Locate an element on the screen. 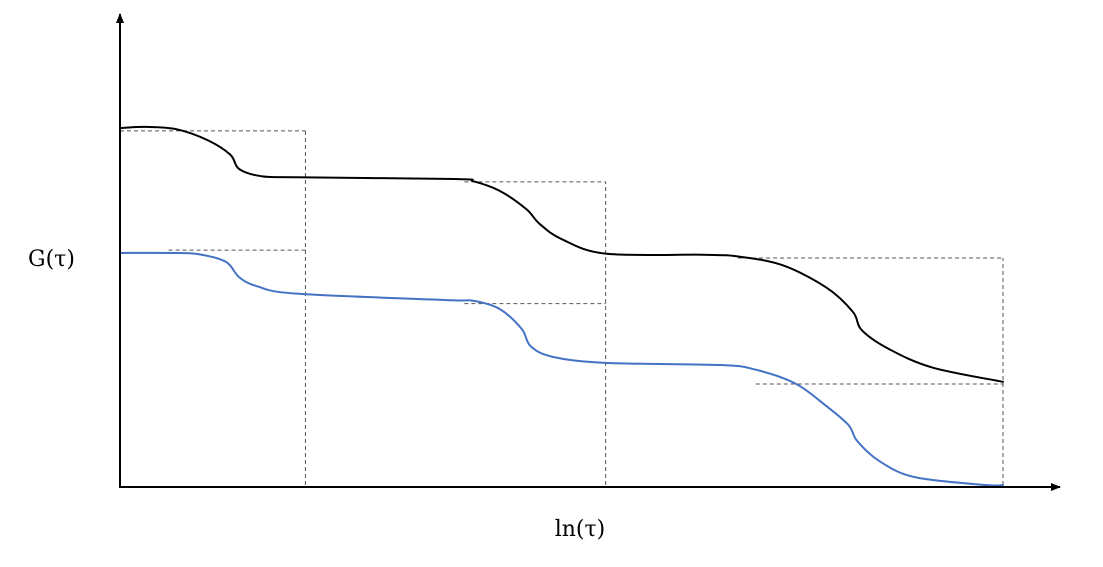  x-axis-label: ln(τ) is located at coordinates (580, 529).